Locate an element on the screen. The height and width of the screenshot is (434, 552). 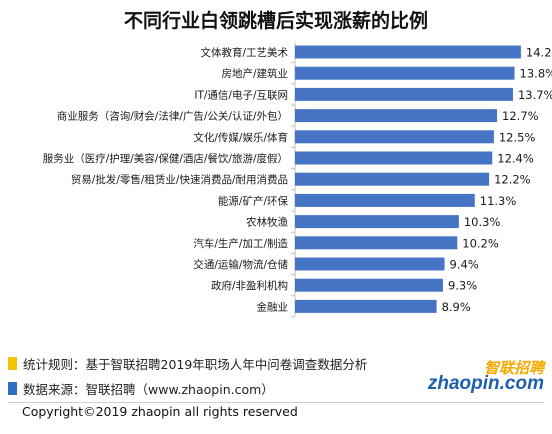
value-label: 13.8% is located at coordinates (536, 74).